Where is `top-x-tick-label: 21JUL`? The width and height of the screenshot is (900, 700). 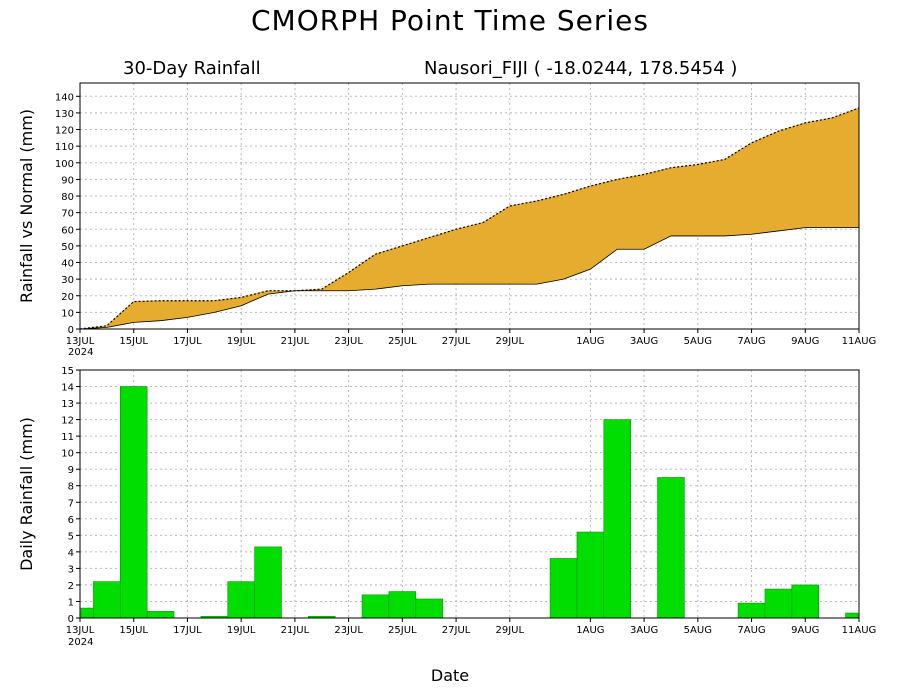 top-x-tick-label: 21JUL is located at coordinates (295, 341).